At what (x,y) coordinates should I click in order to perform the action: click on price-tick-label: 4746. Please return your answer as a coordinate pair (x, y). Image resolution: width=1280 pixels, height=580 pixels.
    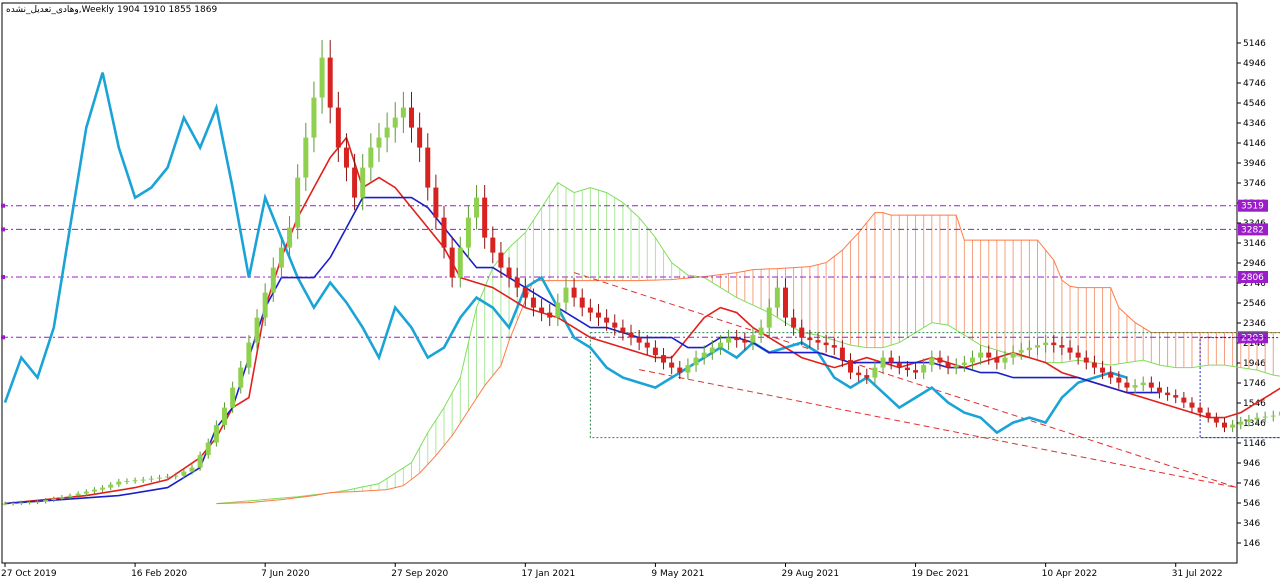
    Looking at the image, I should click on (1254, 84).